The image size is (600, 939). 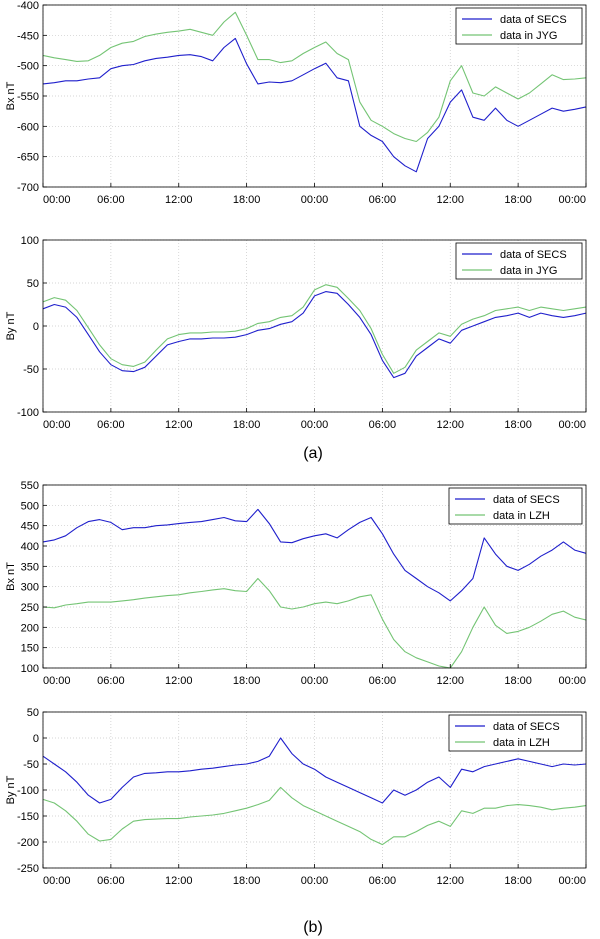 What do you see at coordinates (28, 6) in the screenshot?
I see `y-tick-label: -400` at bounding box center [28, 6].